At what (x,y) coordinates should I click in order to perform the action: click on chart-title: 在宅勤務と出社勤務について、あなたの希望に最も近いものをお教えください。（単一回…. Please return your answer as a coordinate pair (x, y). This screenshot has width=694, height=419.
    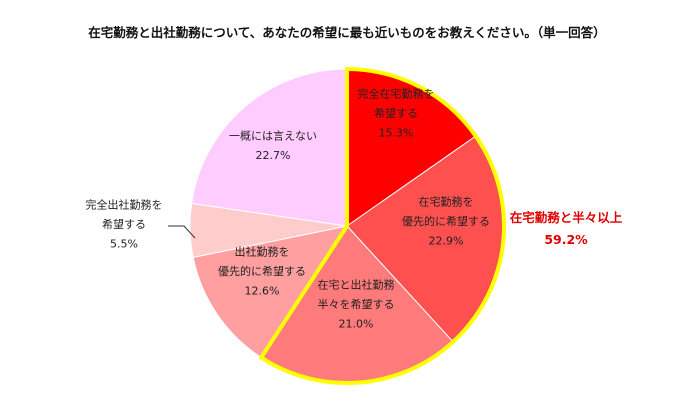
    Looking at the image, I should click on (347, 32).